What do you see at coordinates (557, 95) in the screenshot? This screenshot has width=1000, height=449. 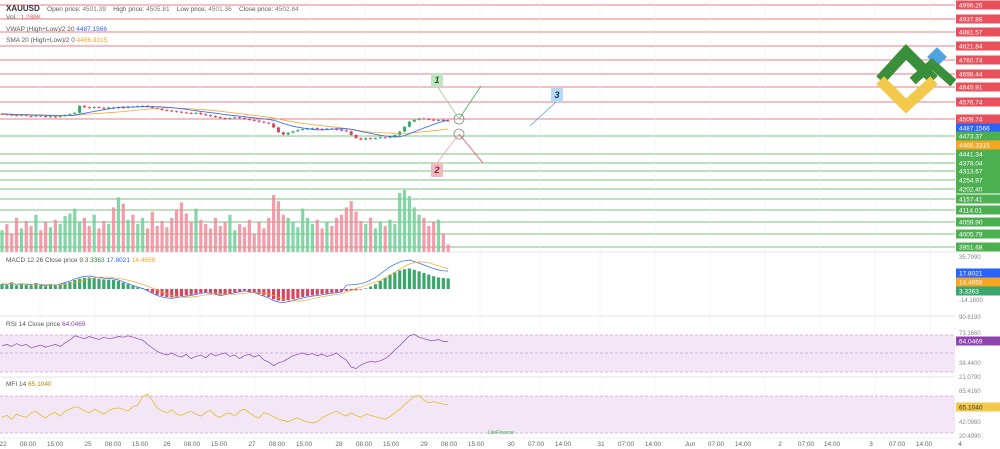 I see `forecast-label-3: 3` at bounding box center [557, 95].